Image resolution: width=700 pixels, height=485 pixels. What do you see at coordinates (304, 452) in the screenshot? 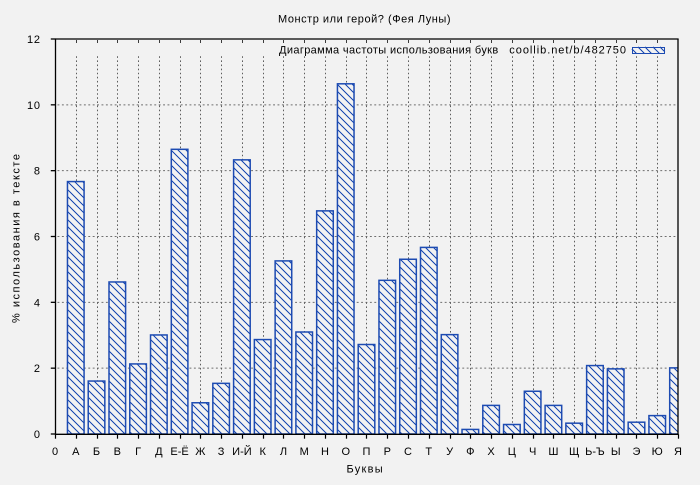
I see `svg-text: М` at bounding box center [304, 452].